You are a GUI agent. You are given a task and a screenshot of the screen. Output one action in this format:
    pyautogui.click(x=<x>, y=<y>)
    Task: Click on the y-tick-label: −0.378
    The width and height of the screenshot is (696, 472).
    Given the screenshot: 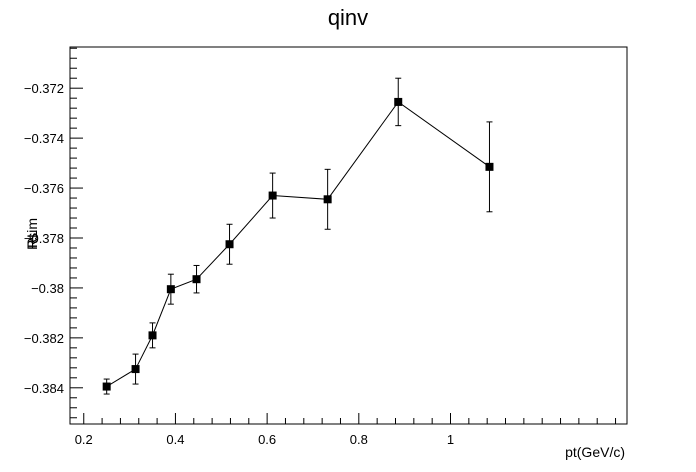 What is the action you would take?
    pyautogui.click(x=44, y=238)
    